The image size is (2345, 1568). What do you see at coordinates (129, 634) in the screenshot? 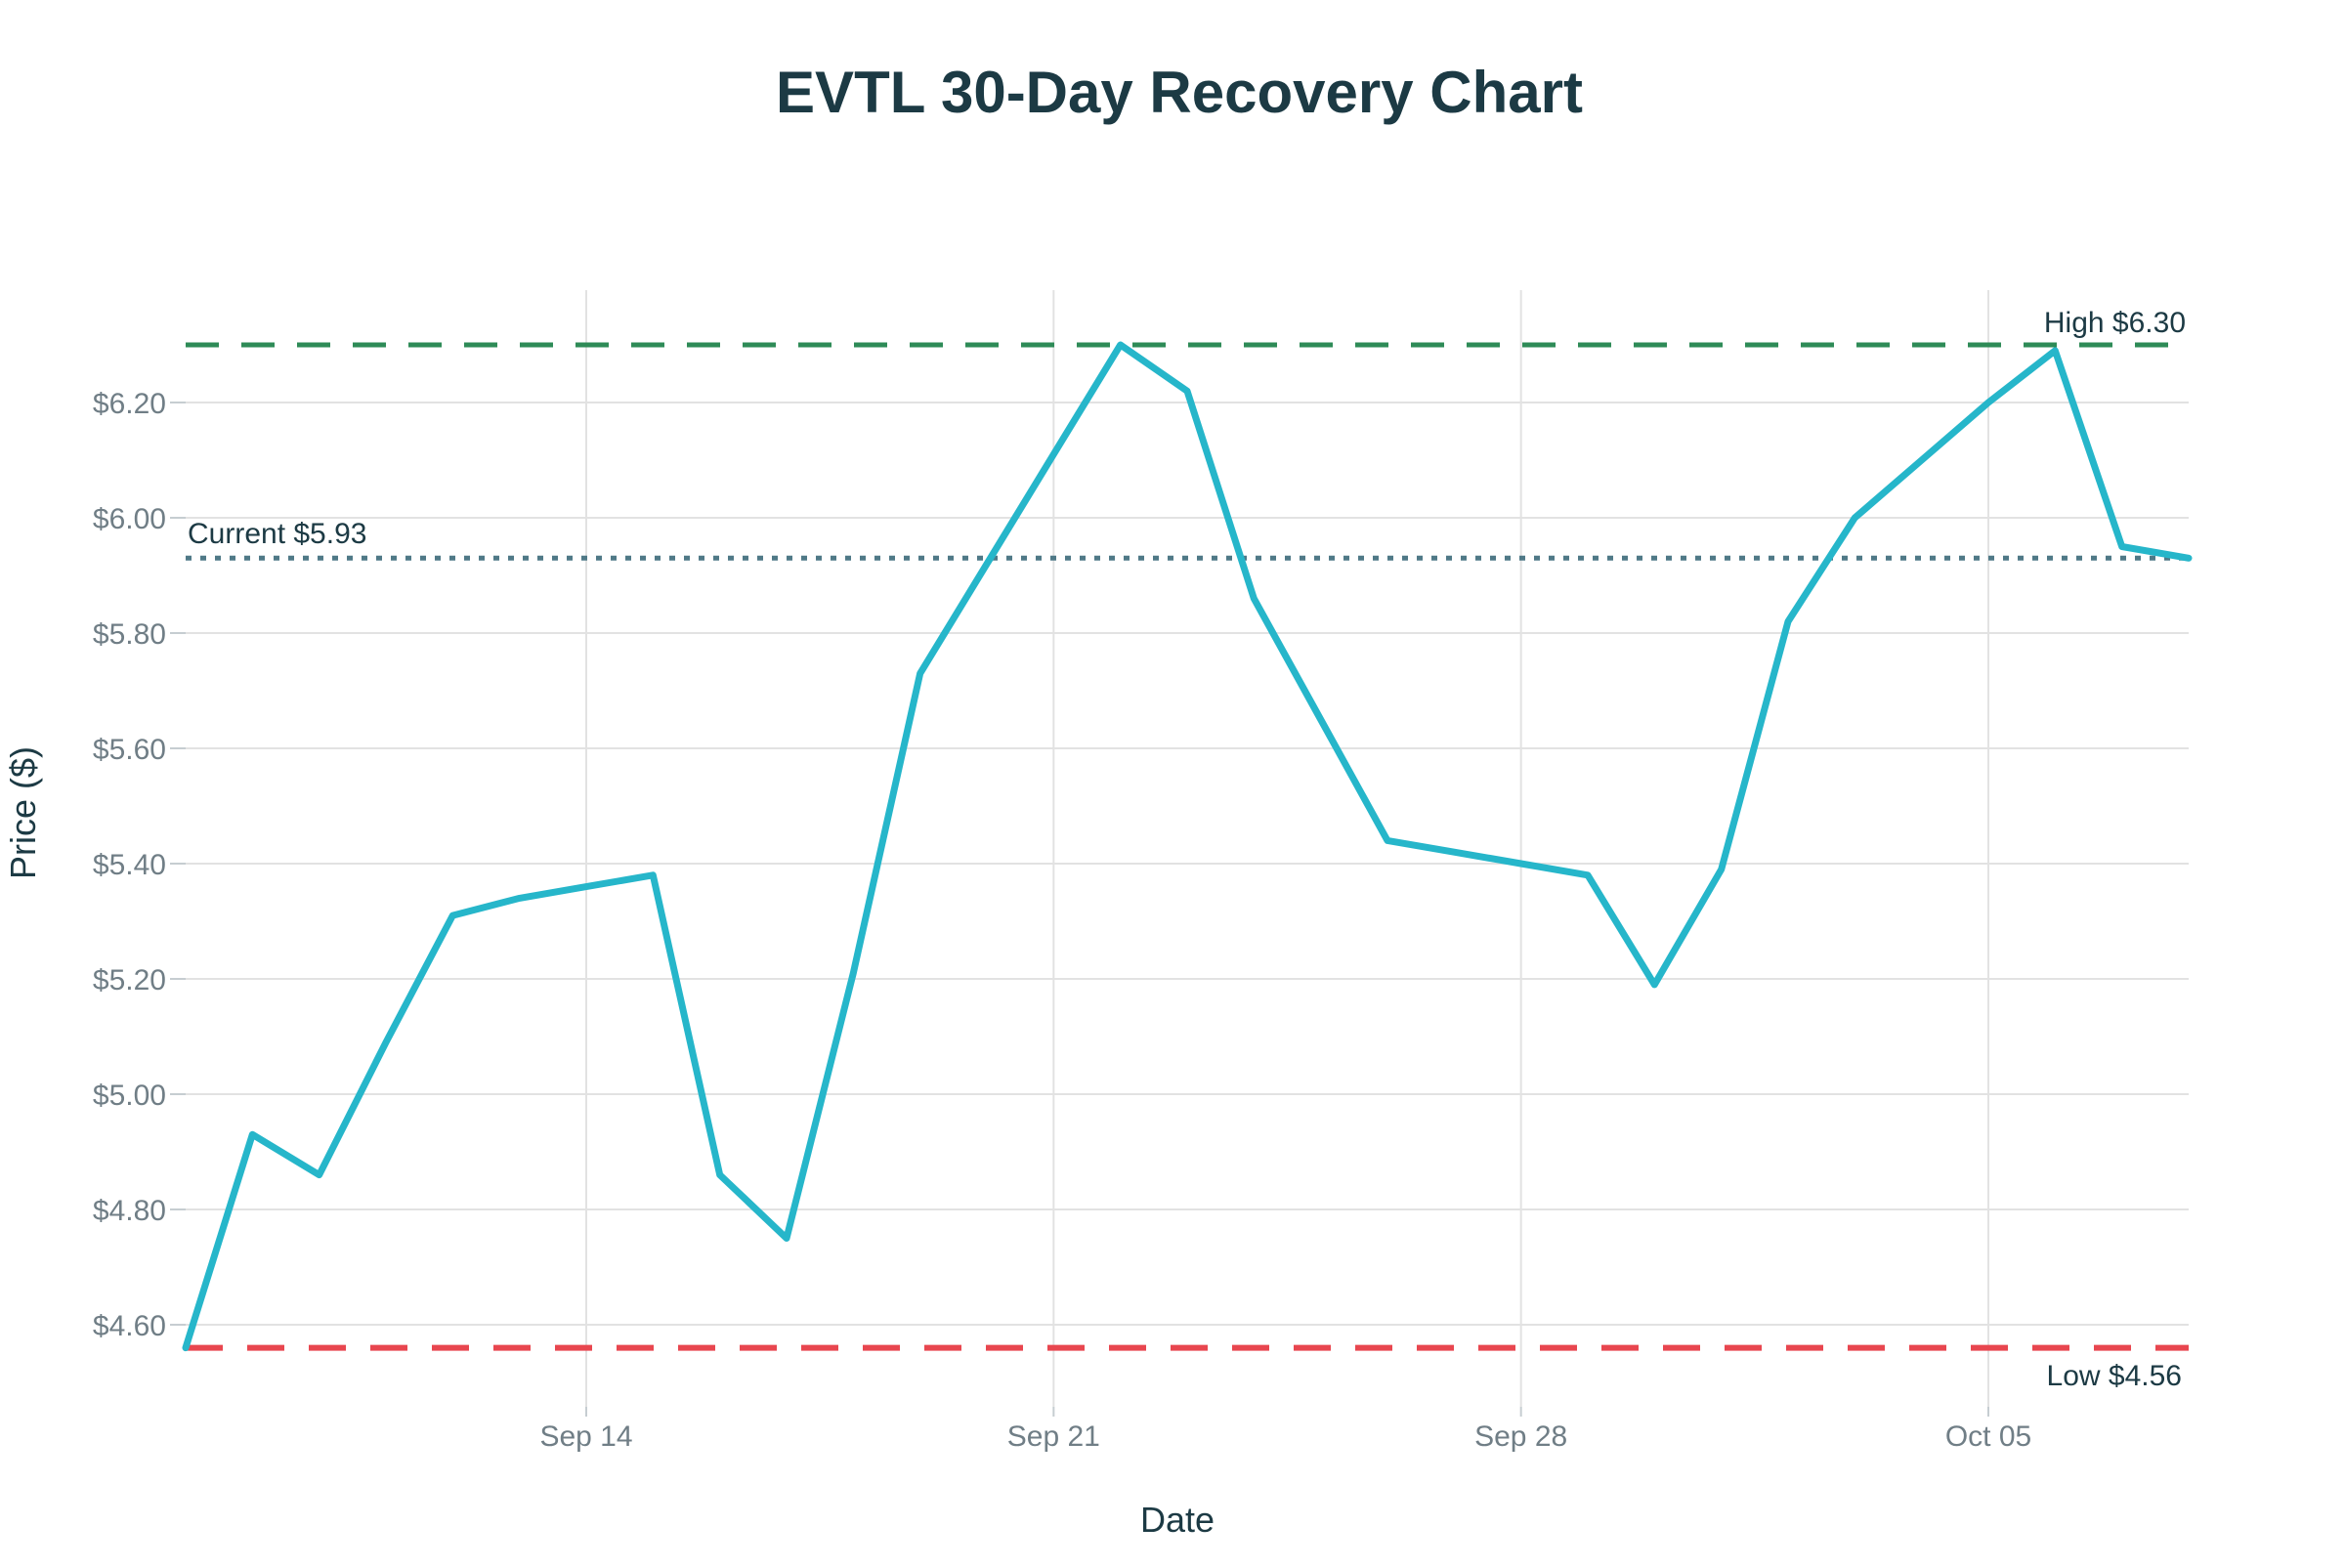
I see `y-tick-label: $5.80` at bounding box center [129, 634].